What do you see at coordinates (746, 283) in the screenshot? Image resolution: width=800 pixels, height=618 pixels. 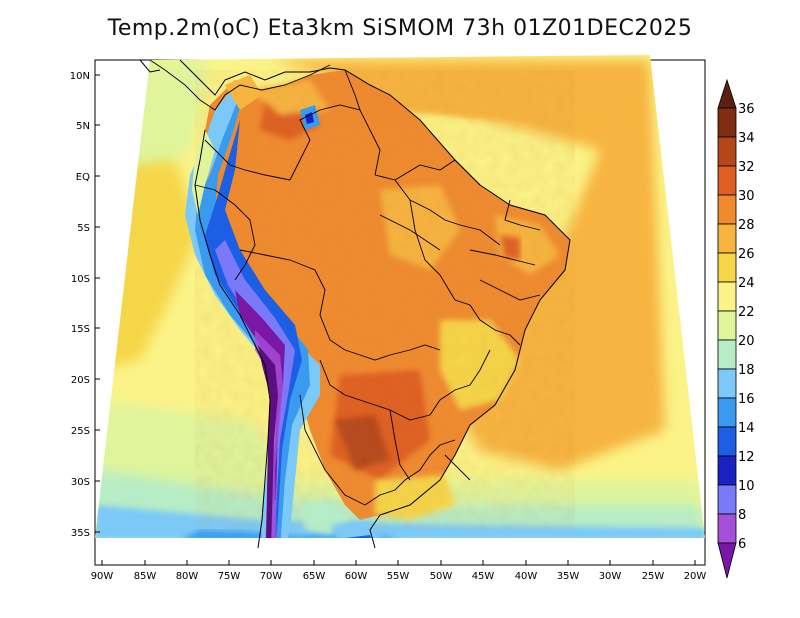 I see `colorbar-label: 24` at bounding box center [746, 283].